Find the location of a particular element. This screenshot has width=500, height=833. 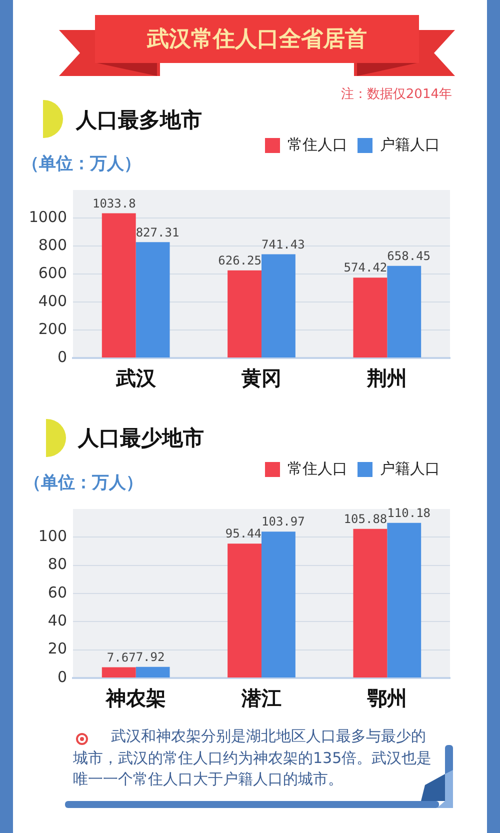

x-tick-label: 黄冈 is located at coordinates (261, 378).